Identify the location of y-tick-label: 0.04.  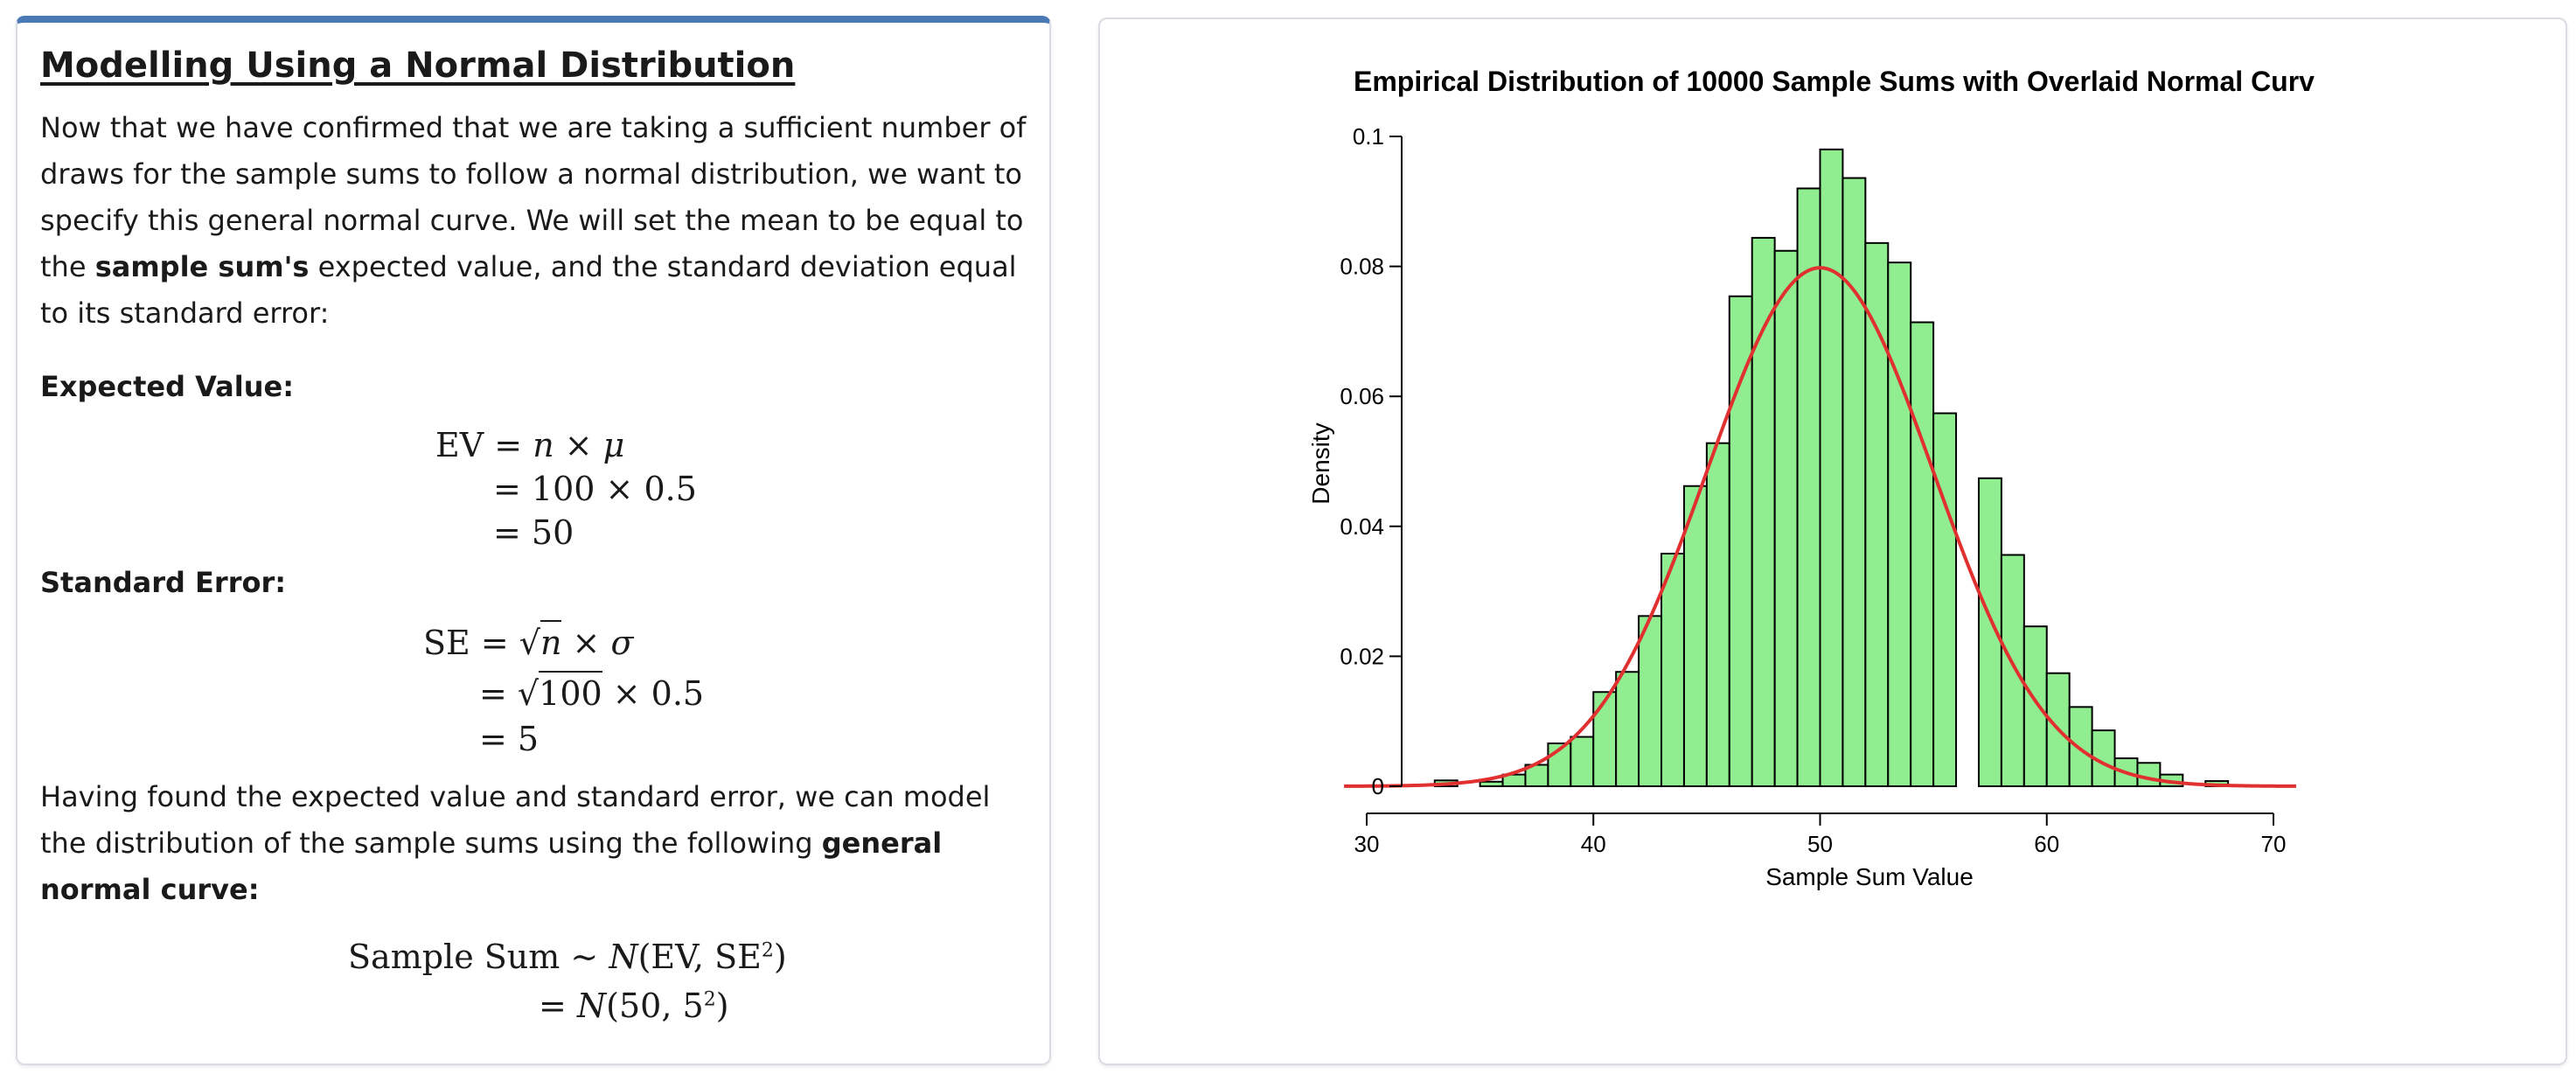
(1362, 526).